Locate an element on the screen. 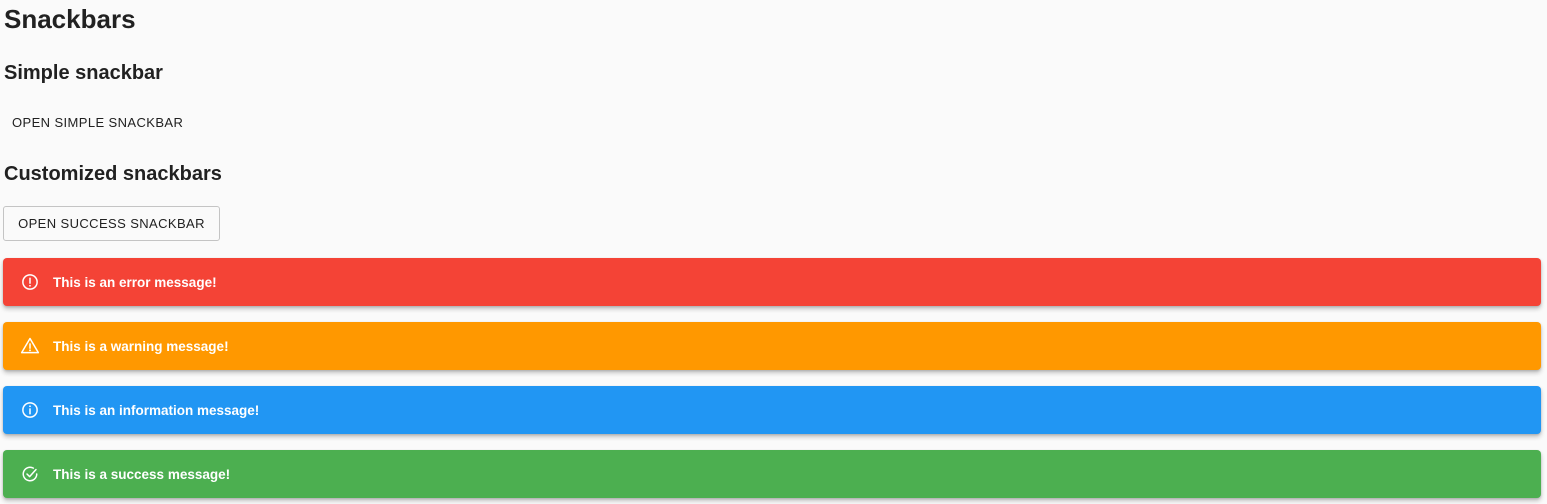 The height and width of the screenshot is (504, 1547). customized-snackbars-heading: Customized snackbars is located at coordinates (113, 174).